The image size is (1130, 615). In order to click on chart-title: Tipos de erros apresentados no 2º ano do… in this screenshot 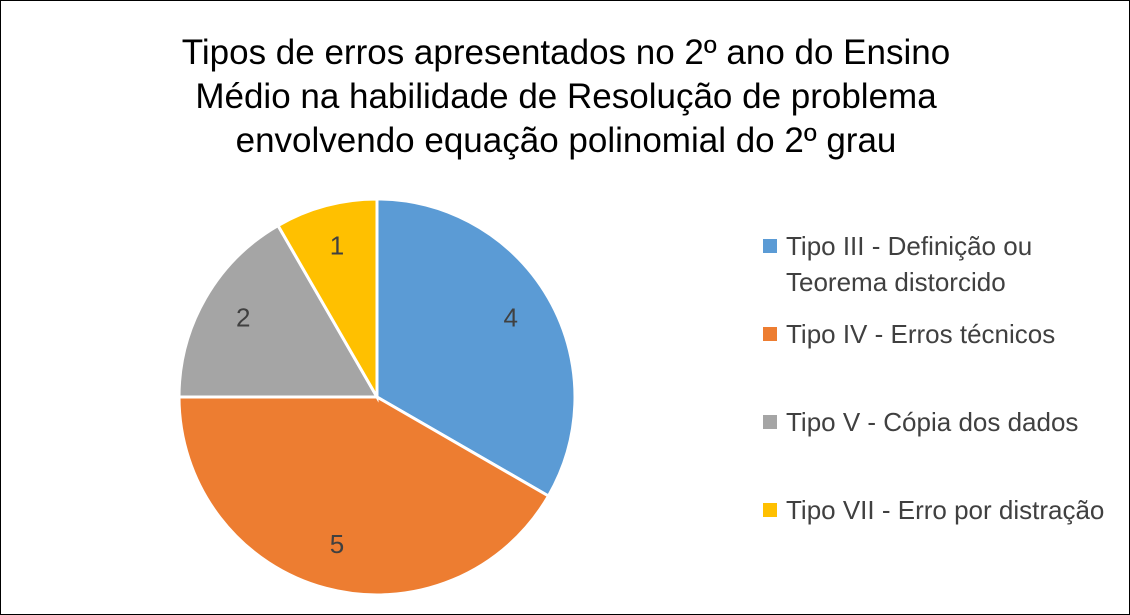, I will do `click(566, 96)`.